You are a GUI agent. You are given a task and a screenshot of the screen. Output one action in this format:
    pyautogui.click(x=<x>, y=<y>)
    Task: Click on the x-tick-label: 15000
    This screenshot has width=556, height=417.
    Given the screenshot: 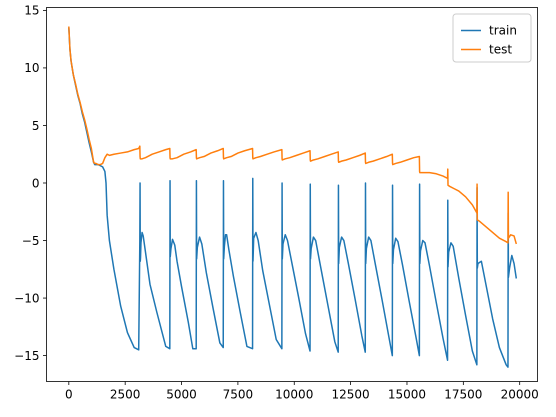 What is the action you would take?
    pyautogui.click(x=407, y=395)
    